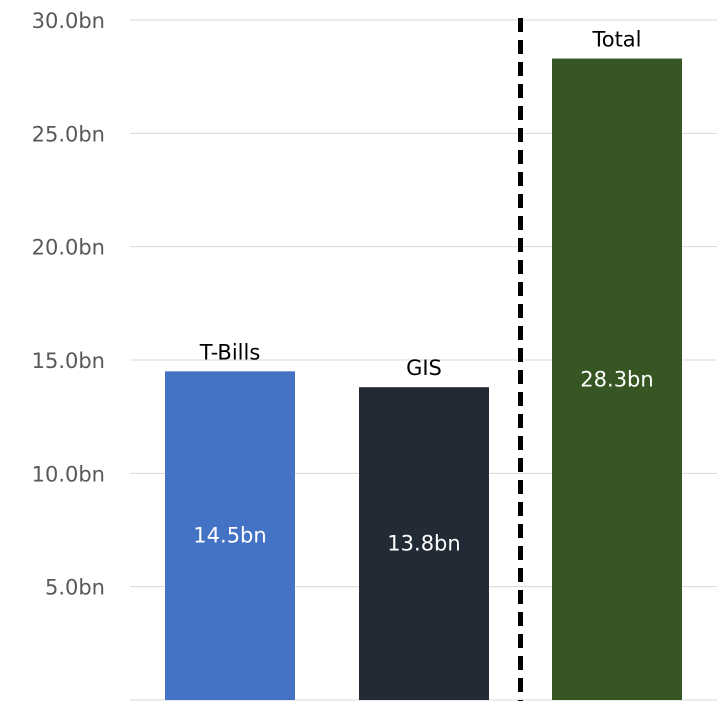 This screenshot has height=701, width=717. I want to click on y-tick-label: 15.0bn, so click(68, 361).